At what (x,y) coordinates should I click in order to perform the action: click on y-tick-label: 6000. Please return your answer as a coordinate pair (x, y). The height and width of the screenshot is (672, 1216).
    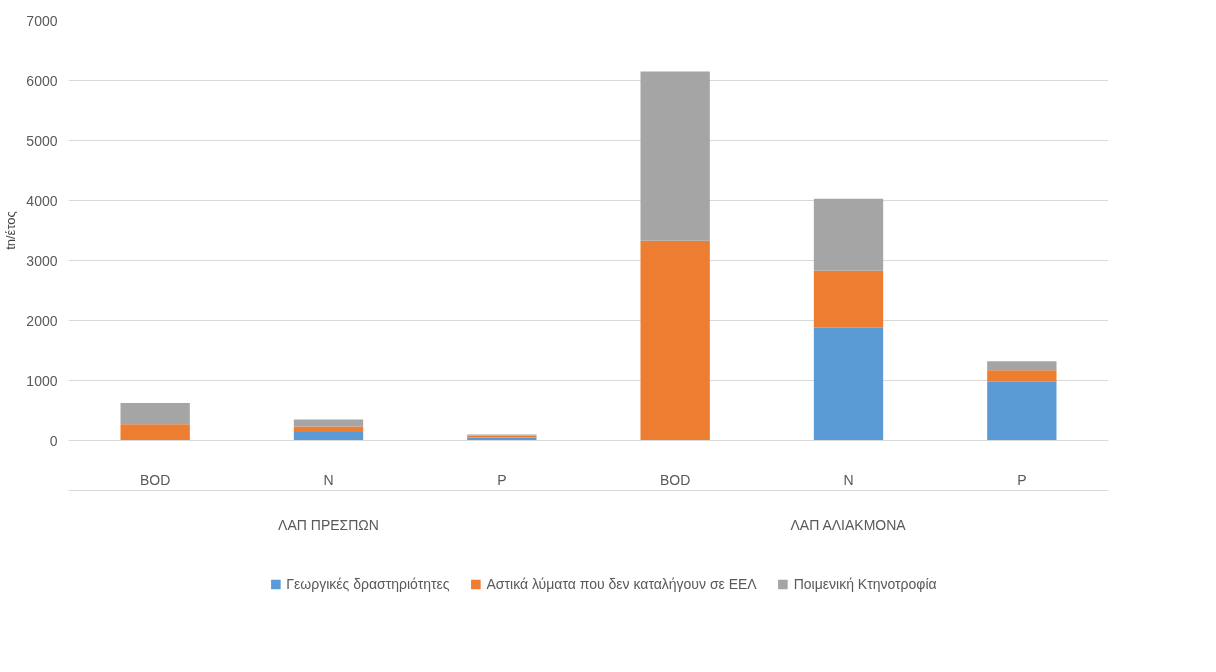
    Looking at the image, I should click on (42, 80).